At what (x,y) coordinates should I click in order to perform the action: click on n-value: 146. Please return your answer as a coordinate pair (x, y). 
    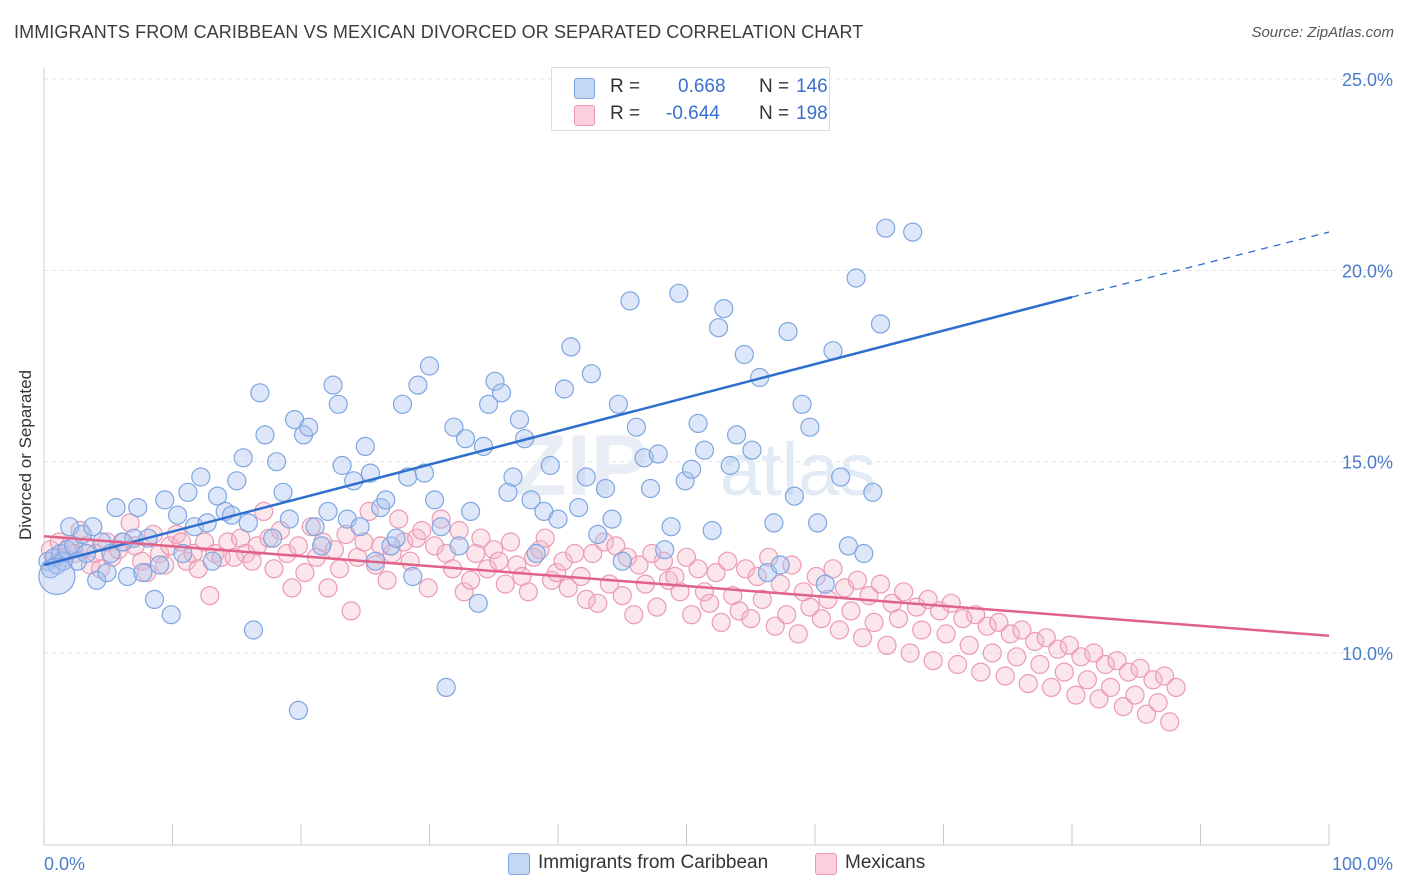
    Looking at the image, I should click on (812, 86).